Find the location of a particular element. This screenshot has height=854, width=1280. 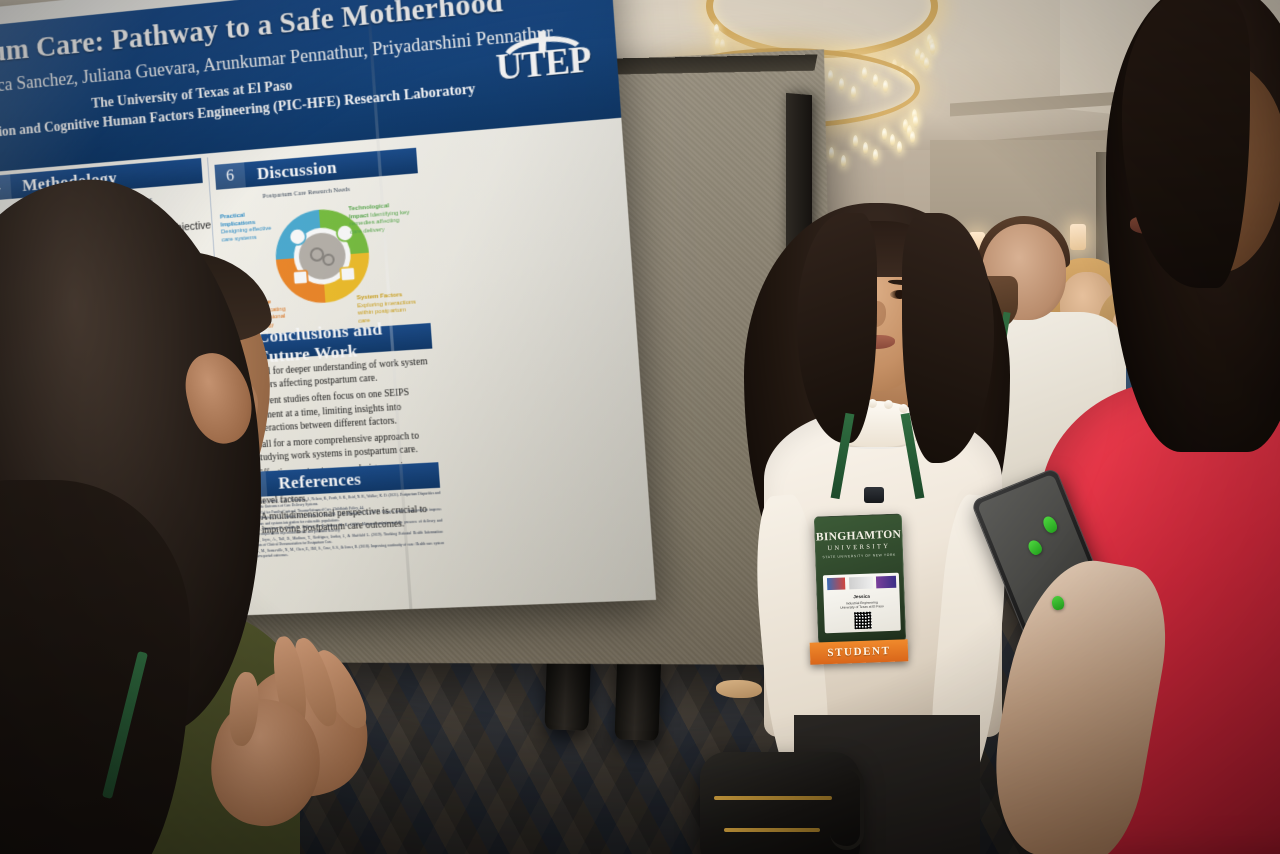

eye is located at coordinates (900, 294).